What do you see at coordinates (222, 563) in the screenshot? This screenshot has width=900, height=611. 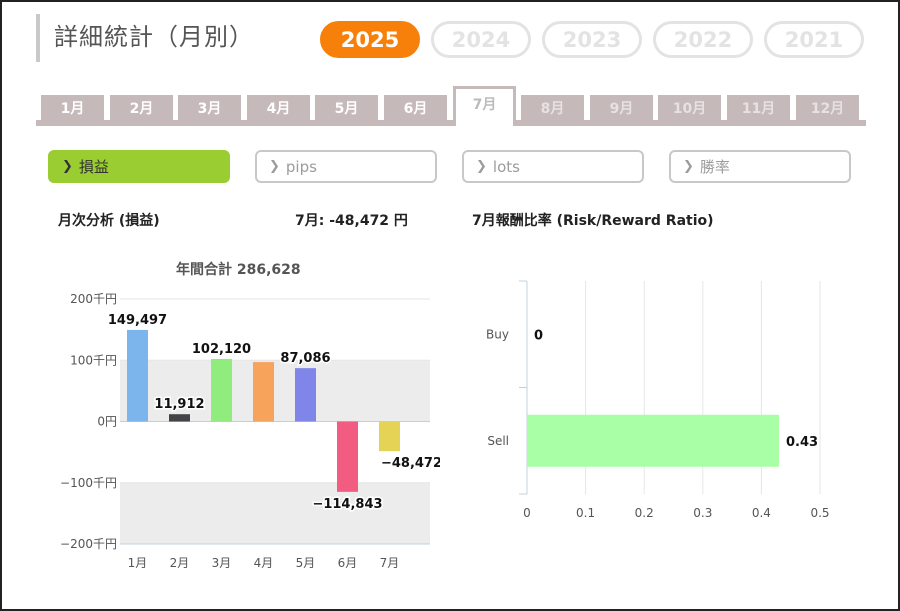 I see `x-tick-label: 3月` at bounding box center [222, 563].